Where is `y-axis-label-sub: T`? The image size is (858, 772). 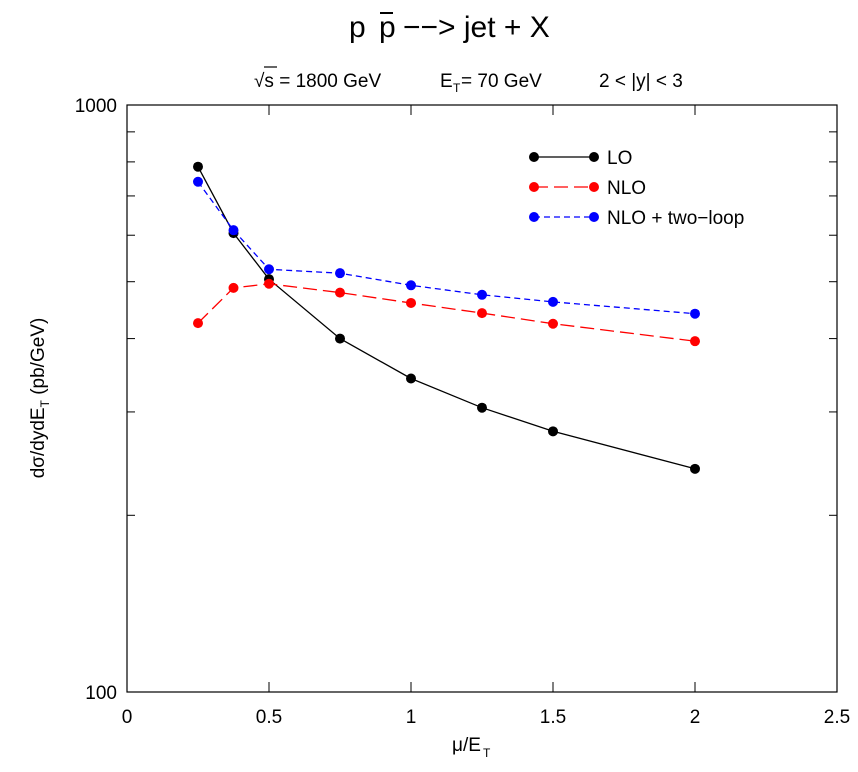
y-axis-label-sub: T is located at coordinates (45, 403).